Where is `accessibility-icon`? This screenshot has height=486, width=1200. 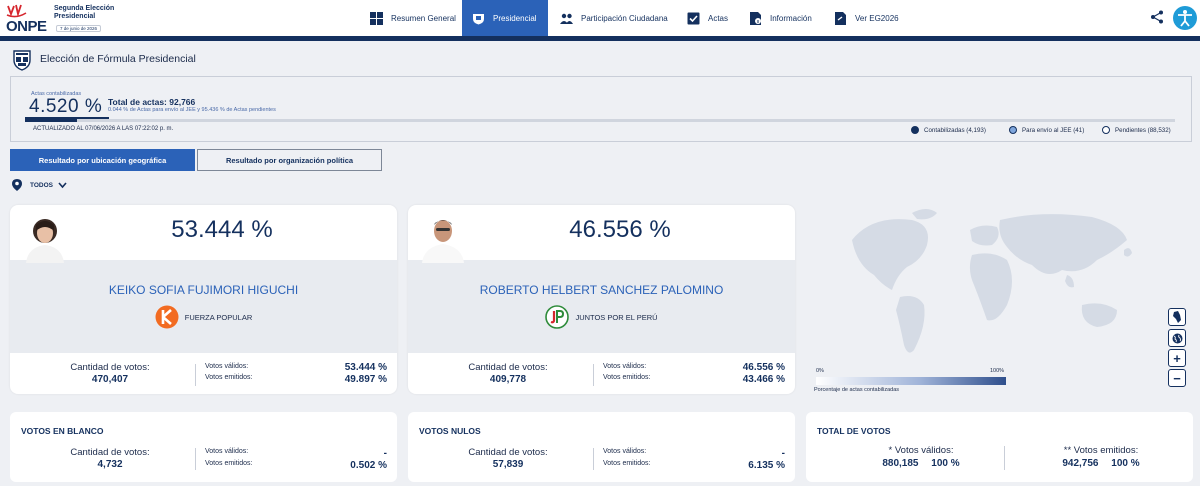 accessibility-icon is located at coordinates (1185, 18).